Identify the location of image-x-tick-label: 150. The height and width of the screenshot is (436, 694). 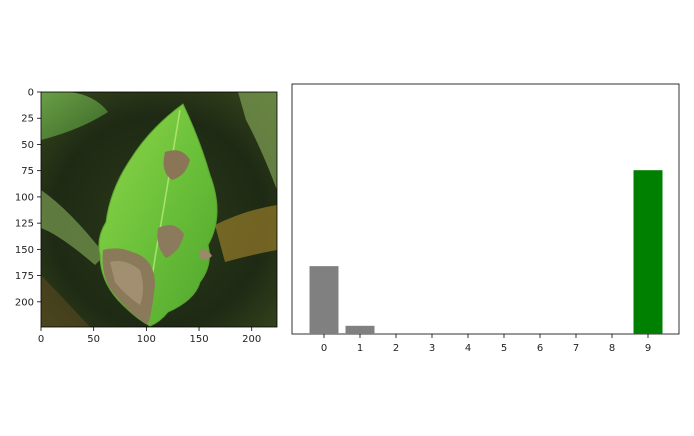
(198, 339).